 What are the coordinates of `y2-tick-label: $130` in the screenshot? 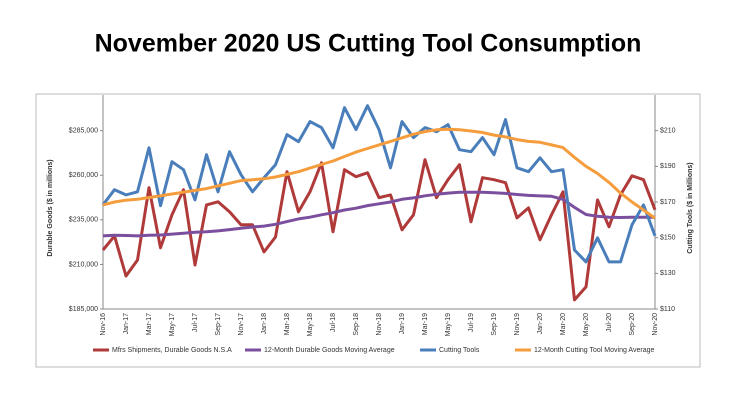 It's located at (668, 273).